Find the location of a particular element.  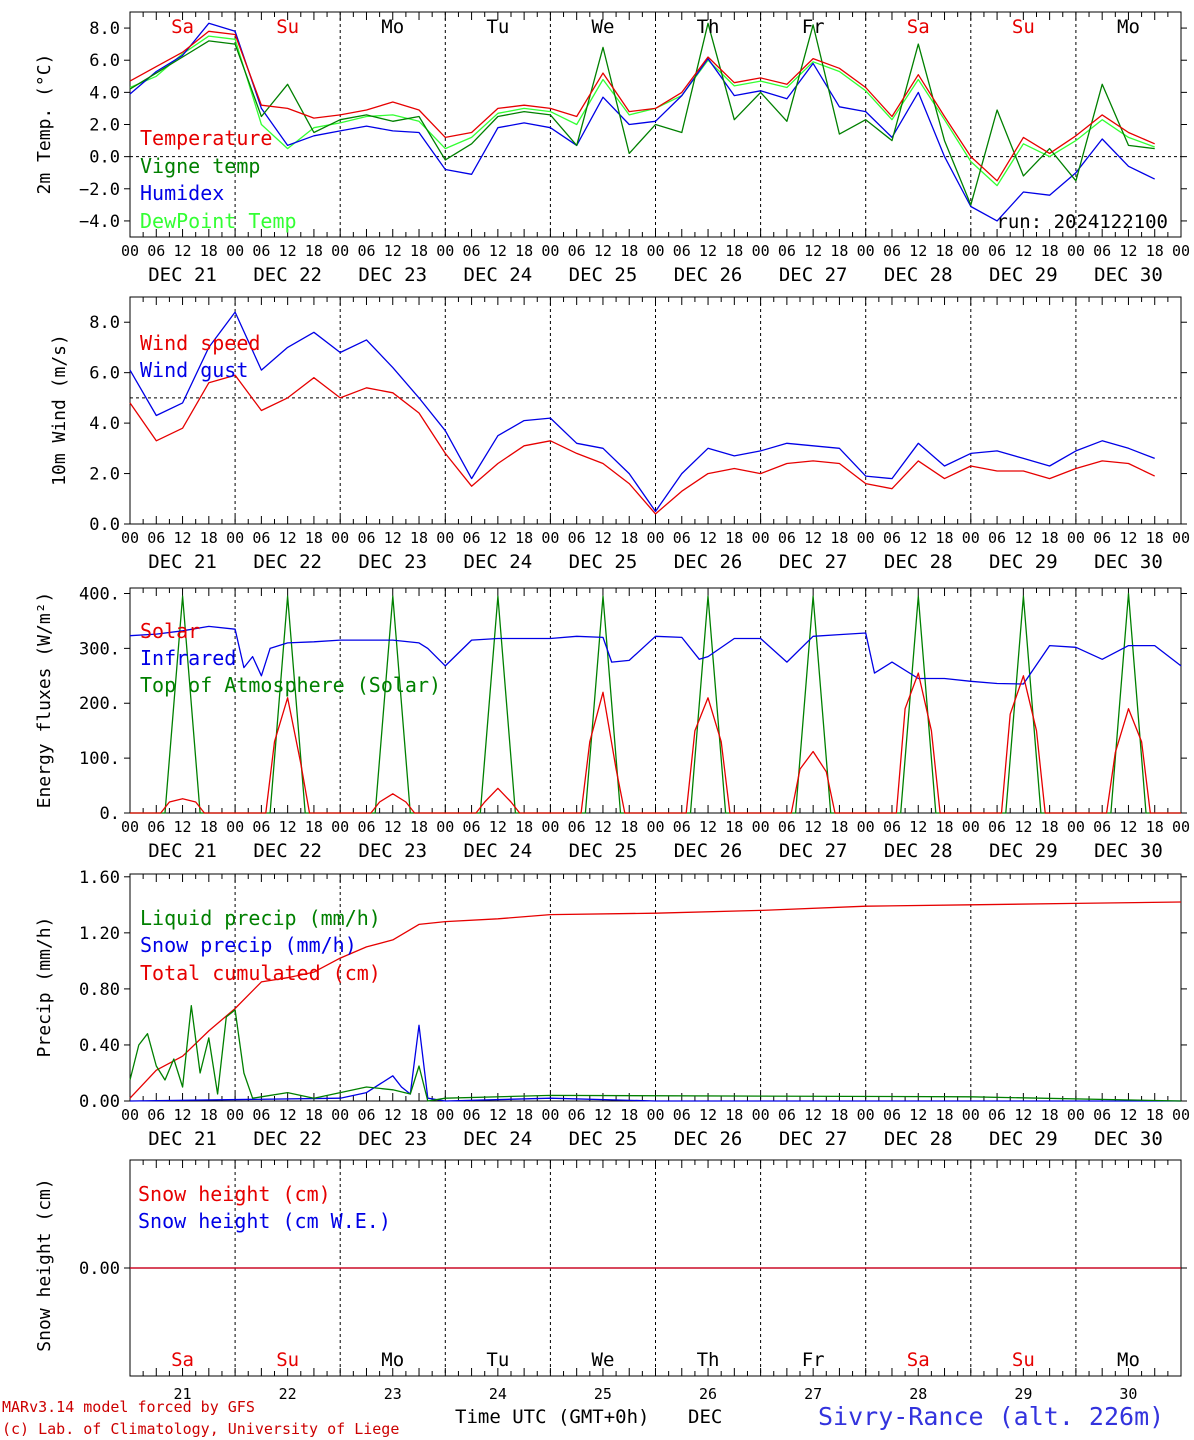

y-tick-label: 1.60 is located at coordinates (99, 878).